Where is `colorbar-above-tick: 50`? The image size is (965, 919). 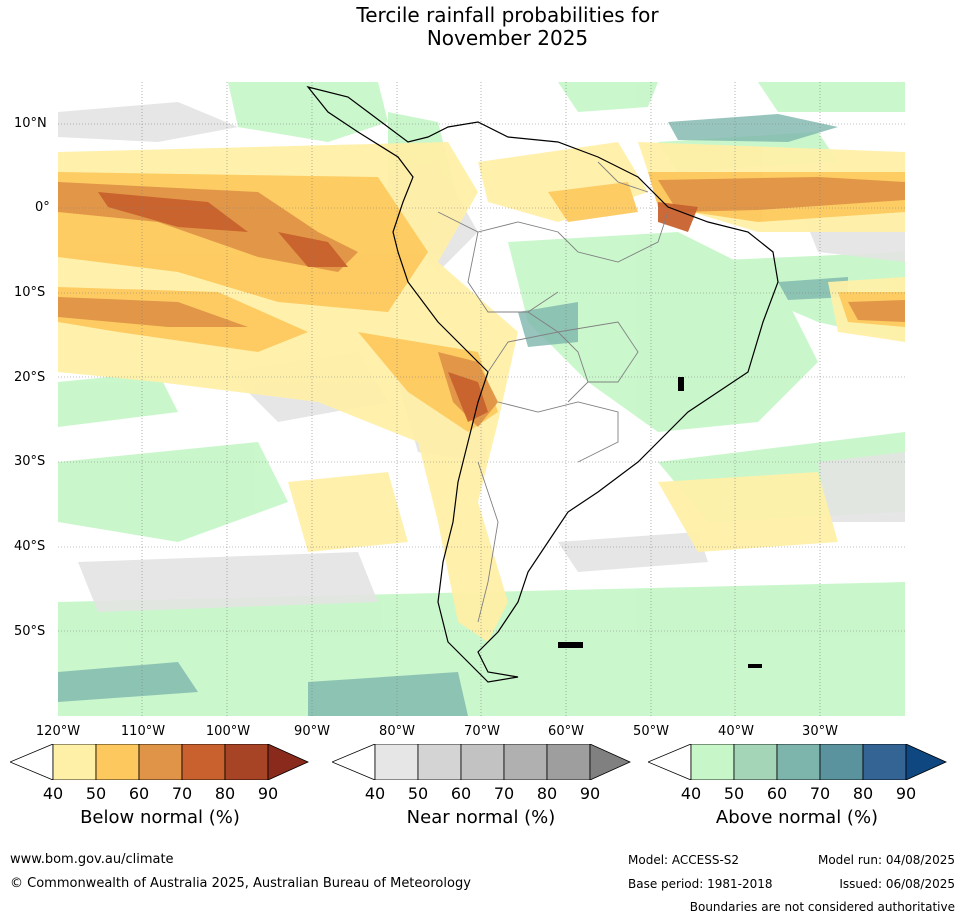
colorbar-above-tick: 50 is located at coordinates (734, 793).